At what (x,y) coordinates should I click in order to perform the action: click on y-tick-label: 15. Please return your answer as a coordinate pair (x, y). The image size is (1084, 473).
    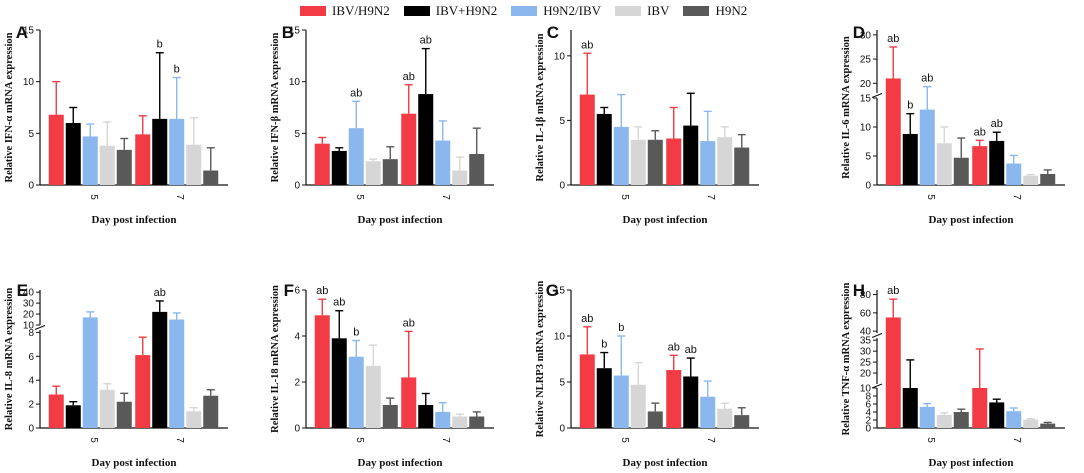
    Looking at the image, I should click on (29, 31).